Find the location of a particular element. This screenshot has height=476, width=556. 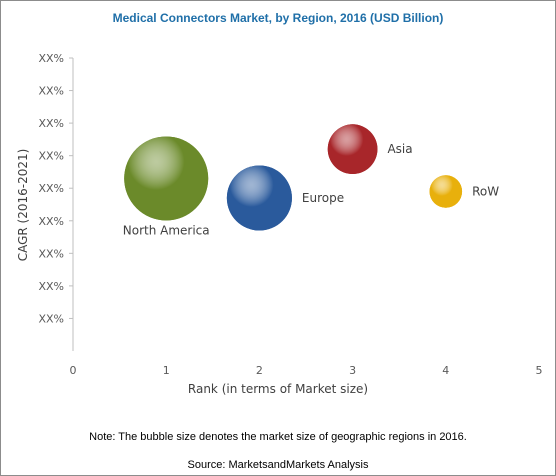

x-tick-label: 4 is located at coordinates (445, 370).